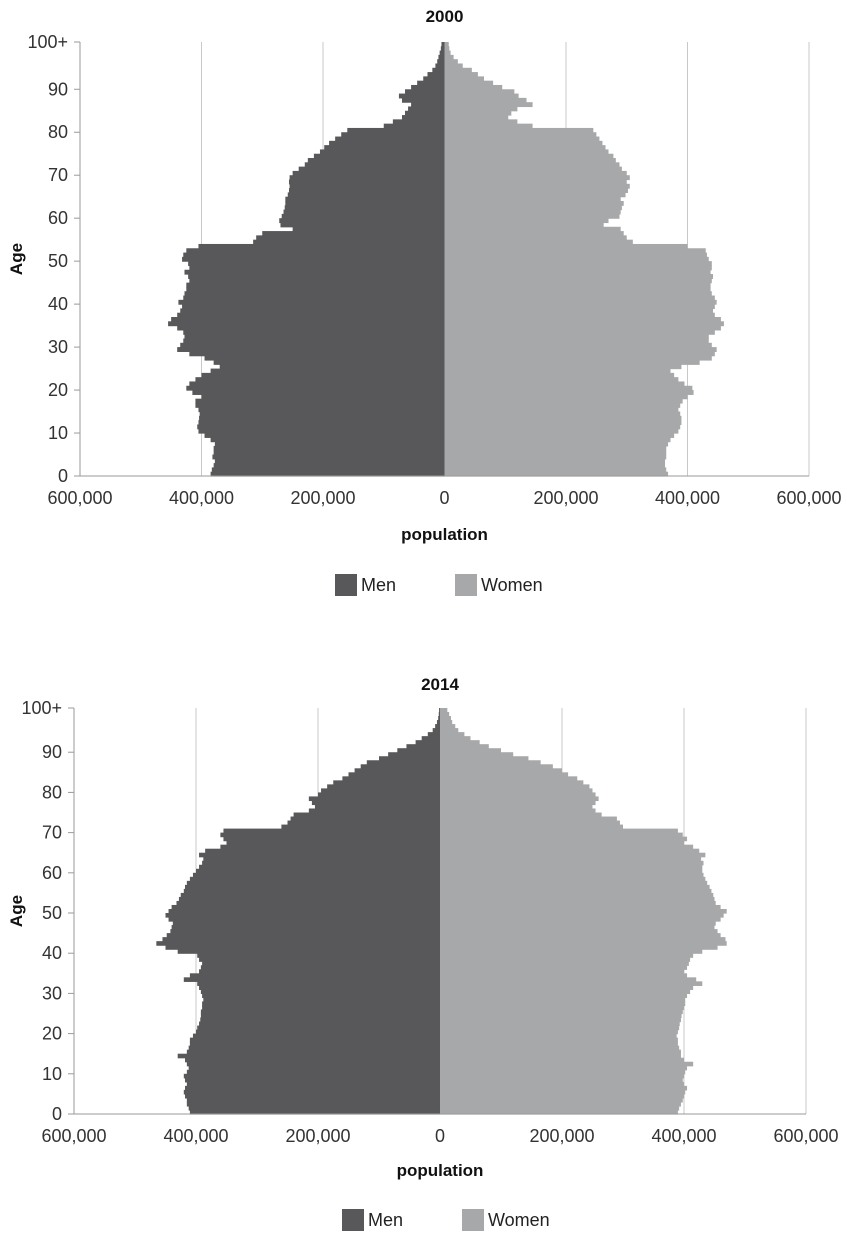 The width and height of the screenshot is (847, 1236). Describe the element at coordinates (353, 1220) in the screenshot. I see `legend-swatch-men` at that location.